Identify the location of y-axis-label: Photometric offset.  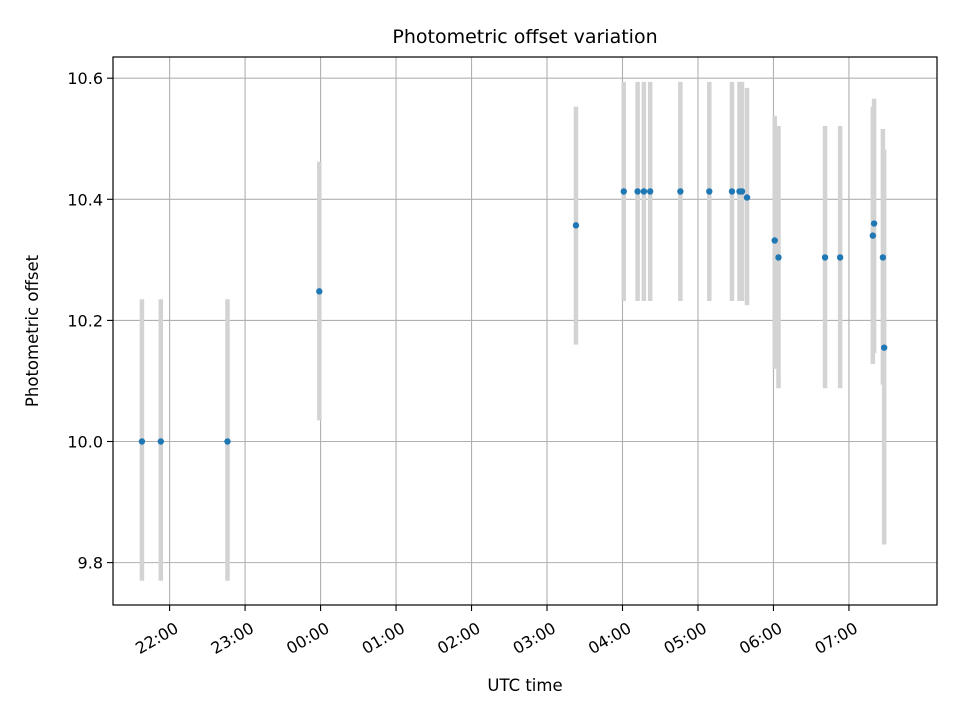
(32, 330).